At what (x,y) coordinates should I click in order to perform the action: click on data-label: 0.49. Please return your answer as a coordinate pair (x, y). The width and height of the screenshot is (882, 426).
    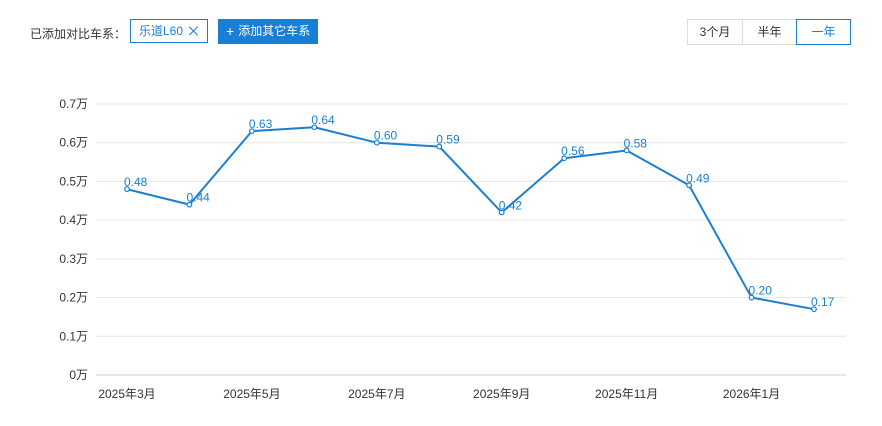
    Looking at the image, I should click on (698, 178).